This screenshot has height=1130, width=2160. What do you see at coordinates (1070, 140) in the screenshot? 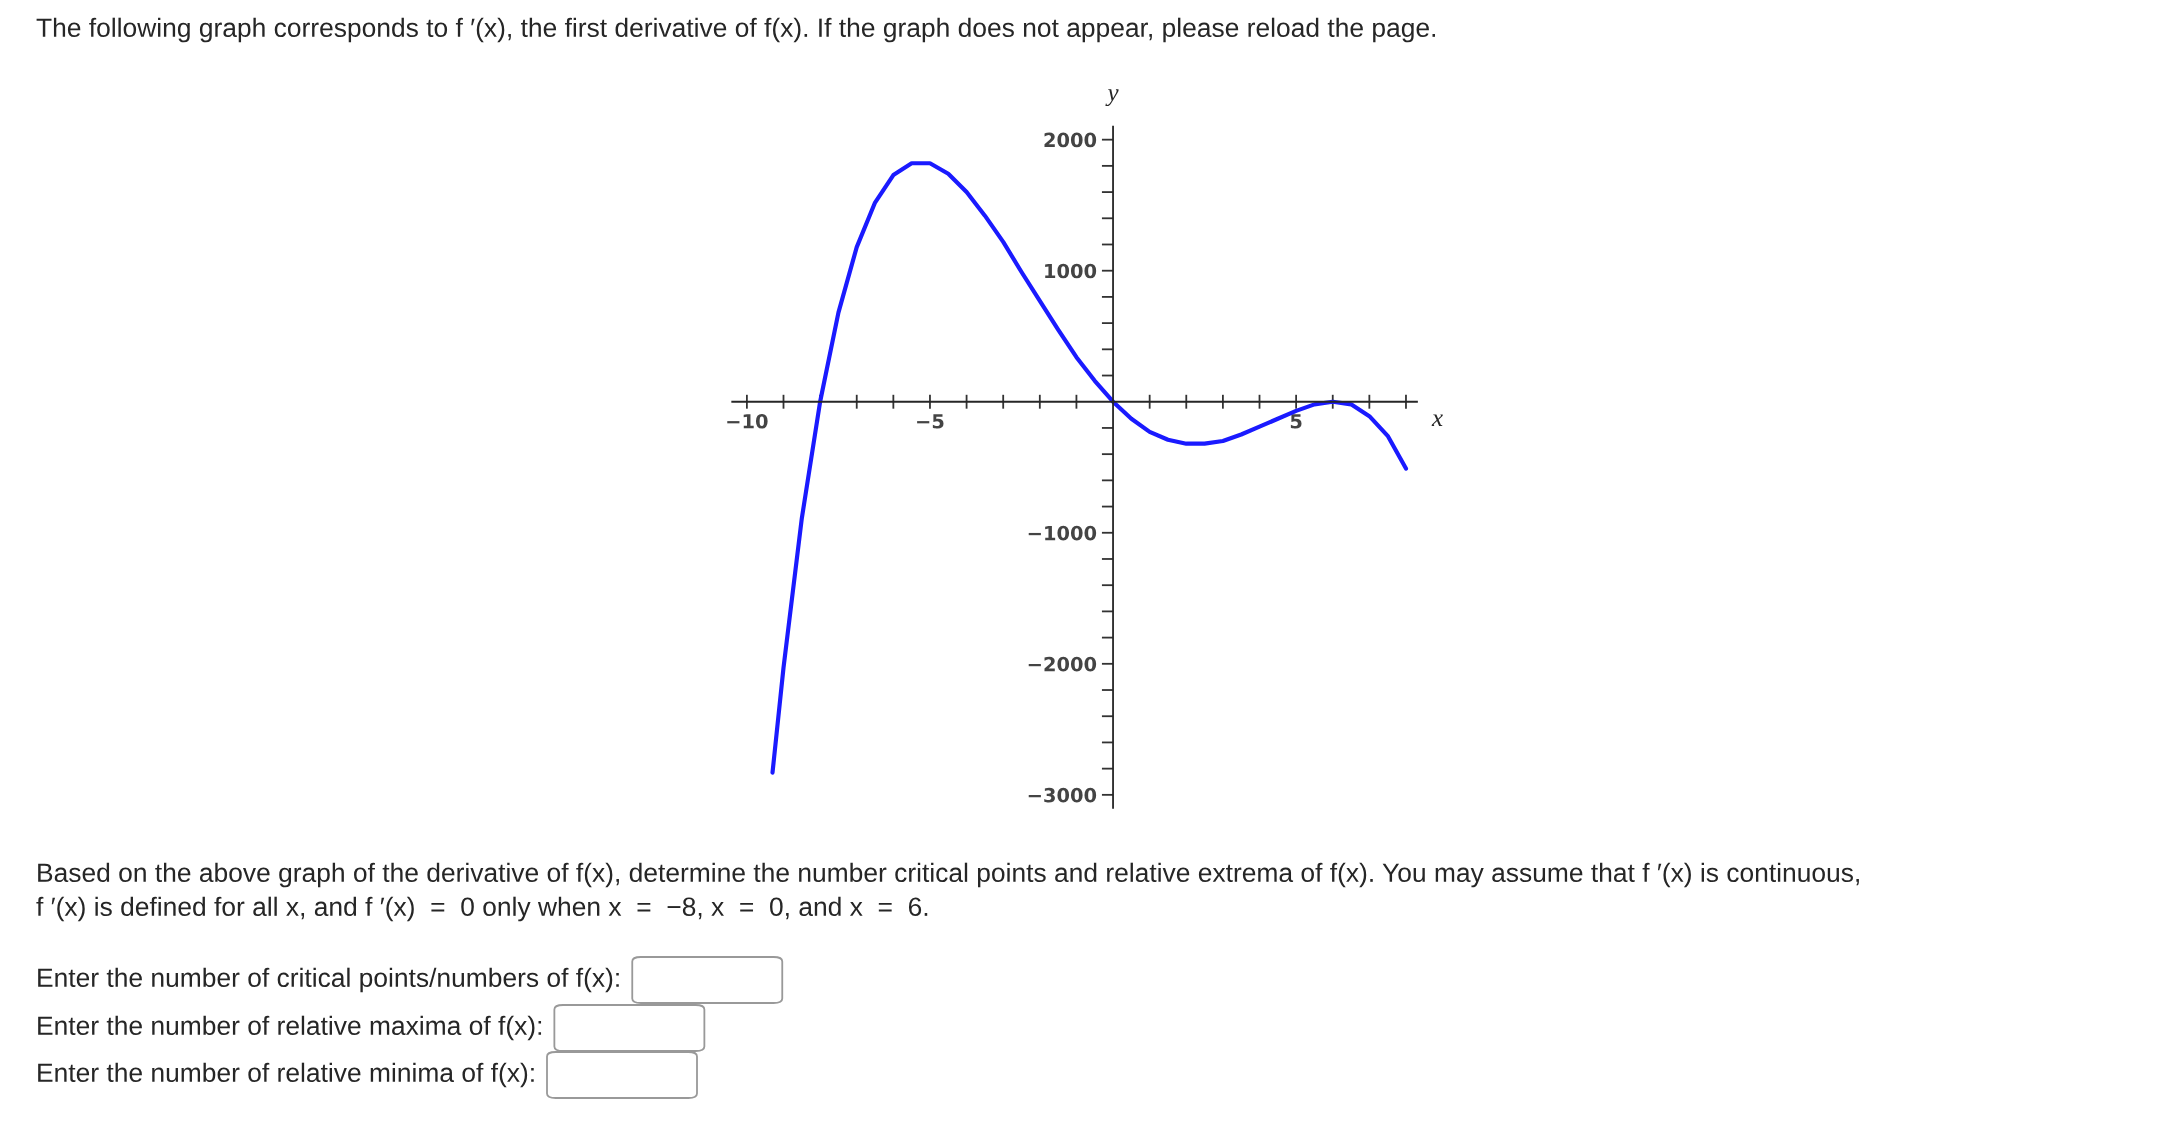
I see `y-tick-label: 2000` at bounding box center [1070, 140].